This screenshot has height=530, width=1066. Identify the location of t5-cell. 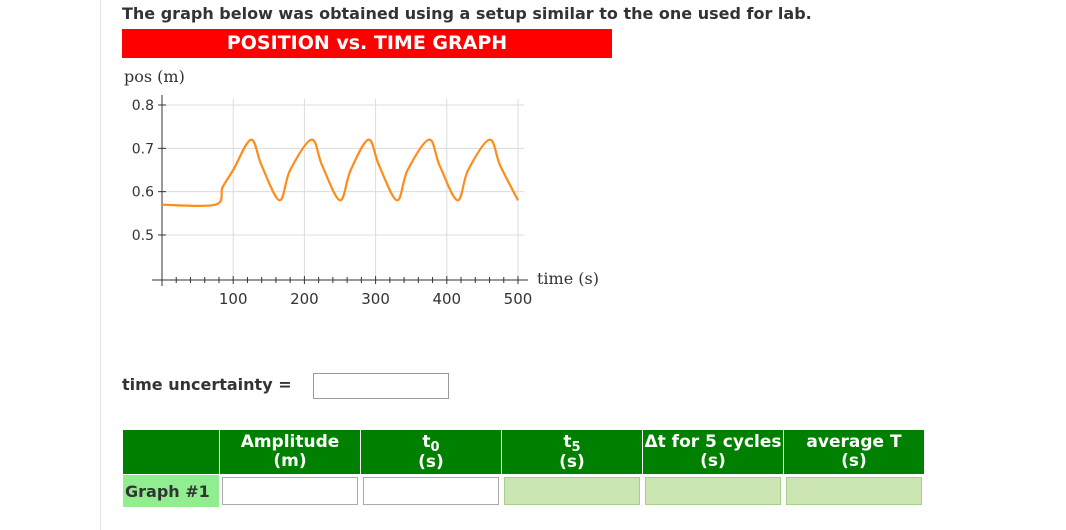
(572, 491).